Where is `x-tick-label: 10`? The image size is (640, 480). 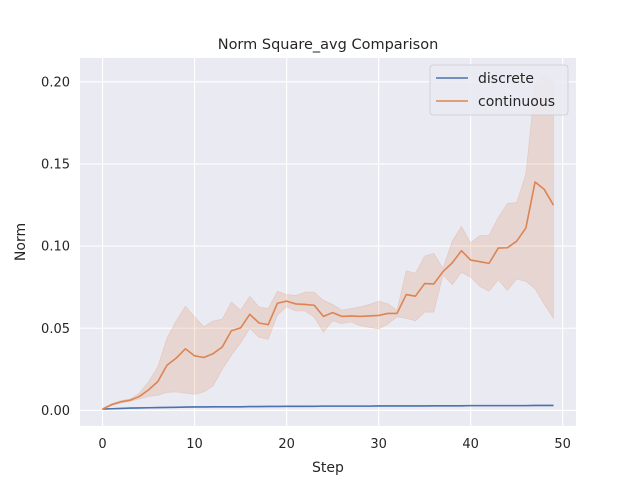 x-tick-label: 10 is located at coordinates (194, 444).